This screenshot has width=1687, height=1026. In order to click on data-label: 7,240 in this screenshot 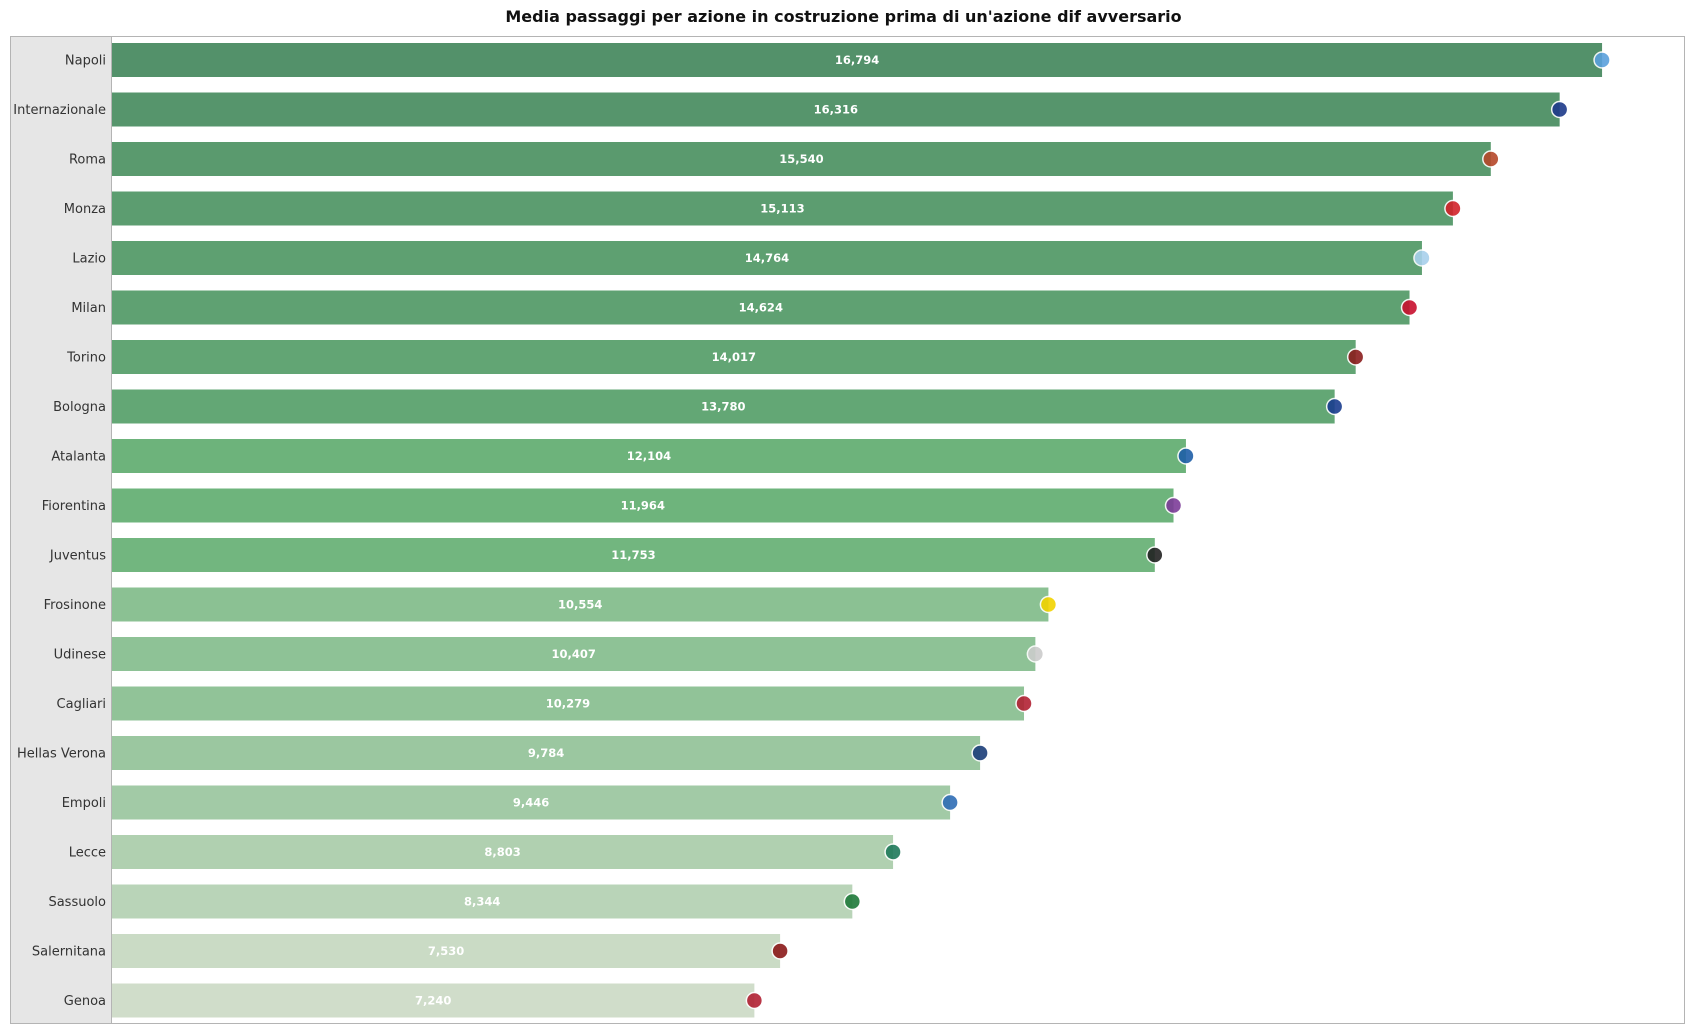, I will do `click(433, 1001)`.